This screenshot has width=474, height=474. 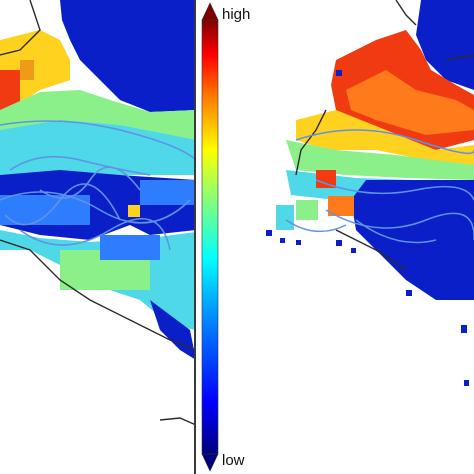 I want to click on right-low-lower-region, so click(x=412, y=240).